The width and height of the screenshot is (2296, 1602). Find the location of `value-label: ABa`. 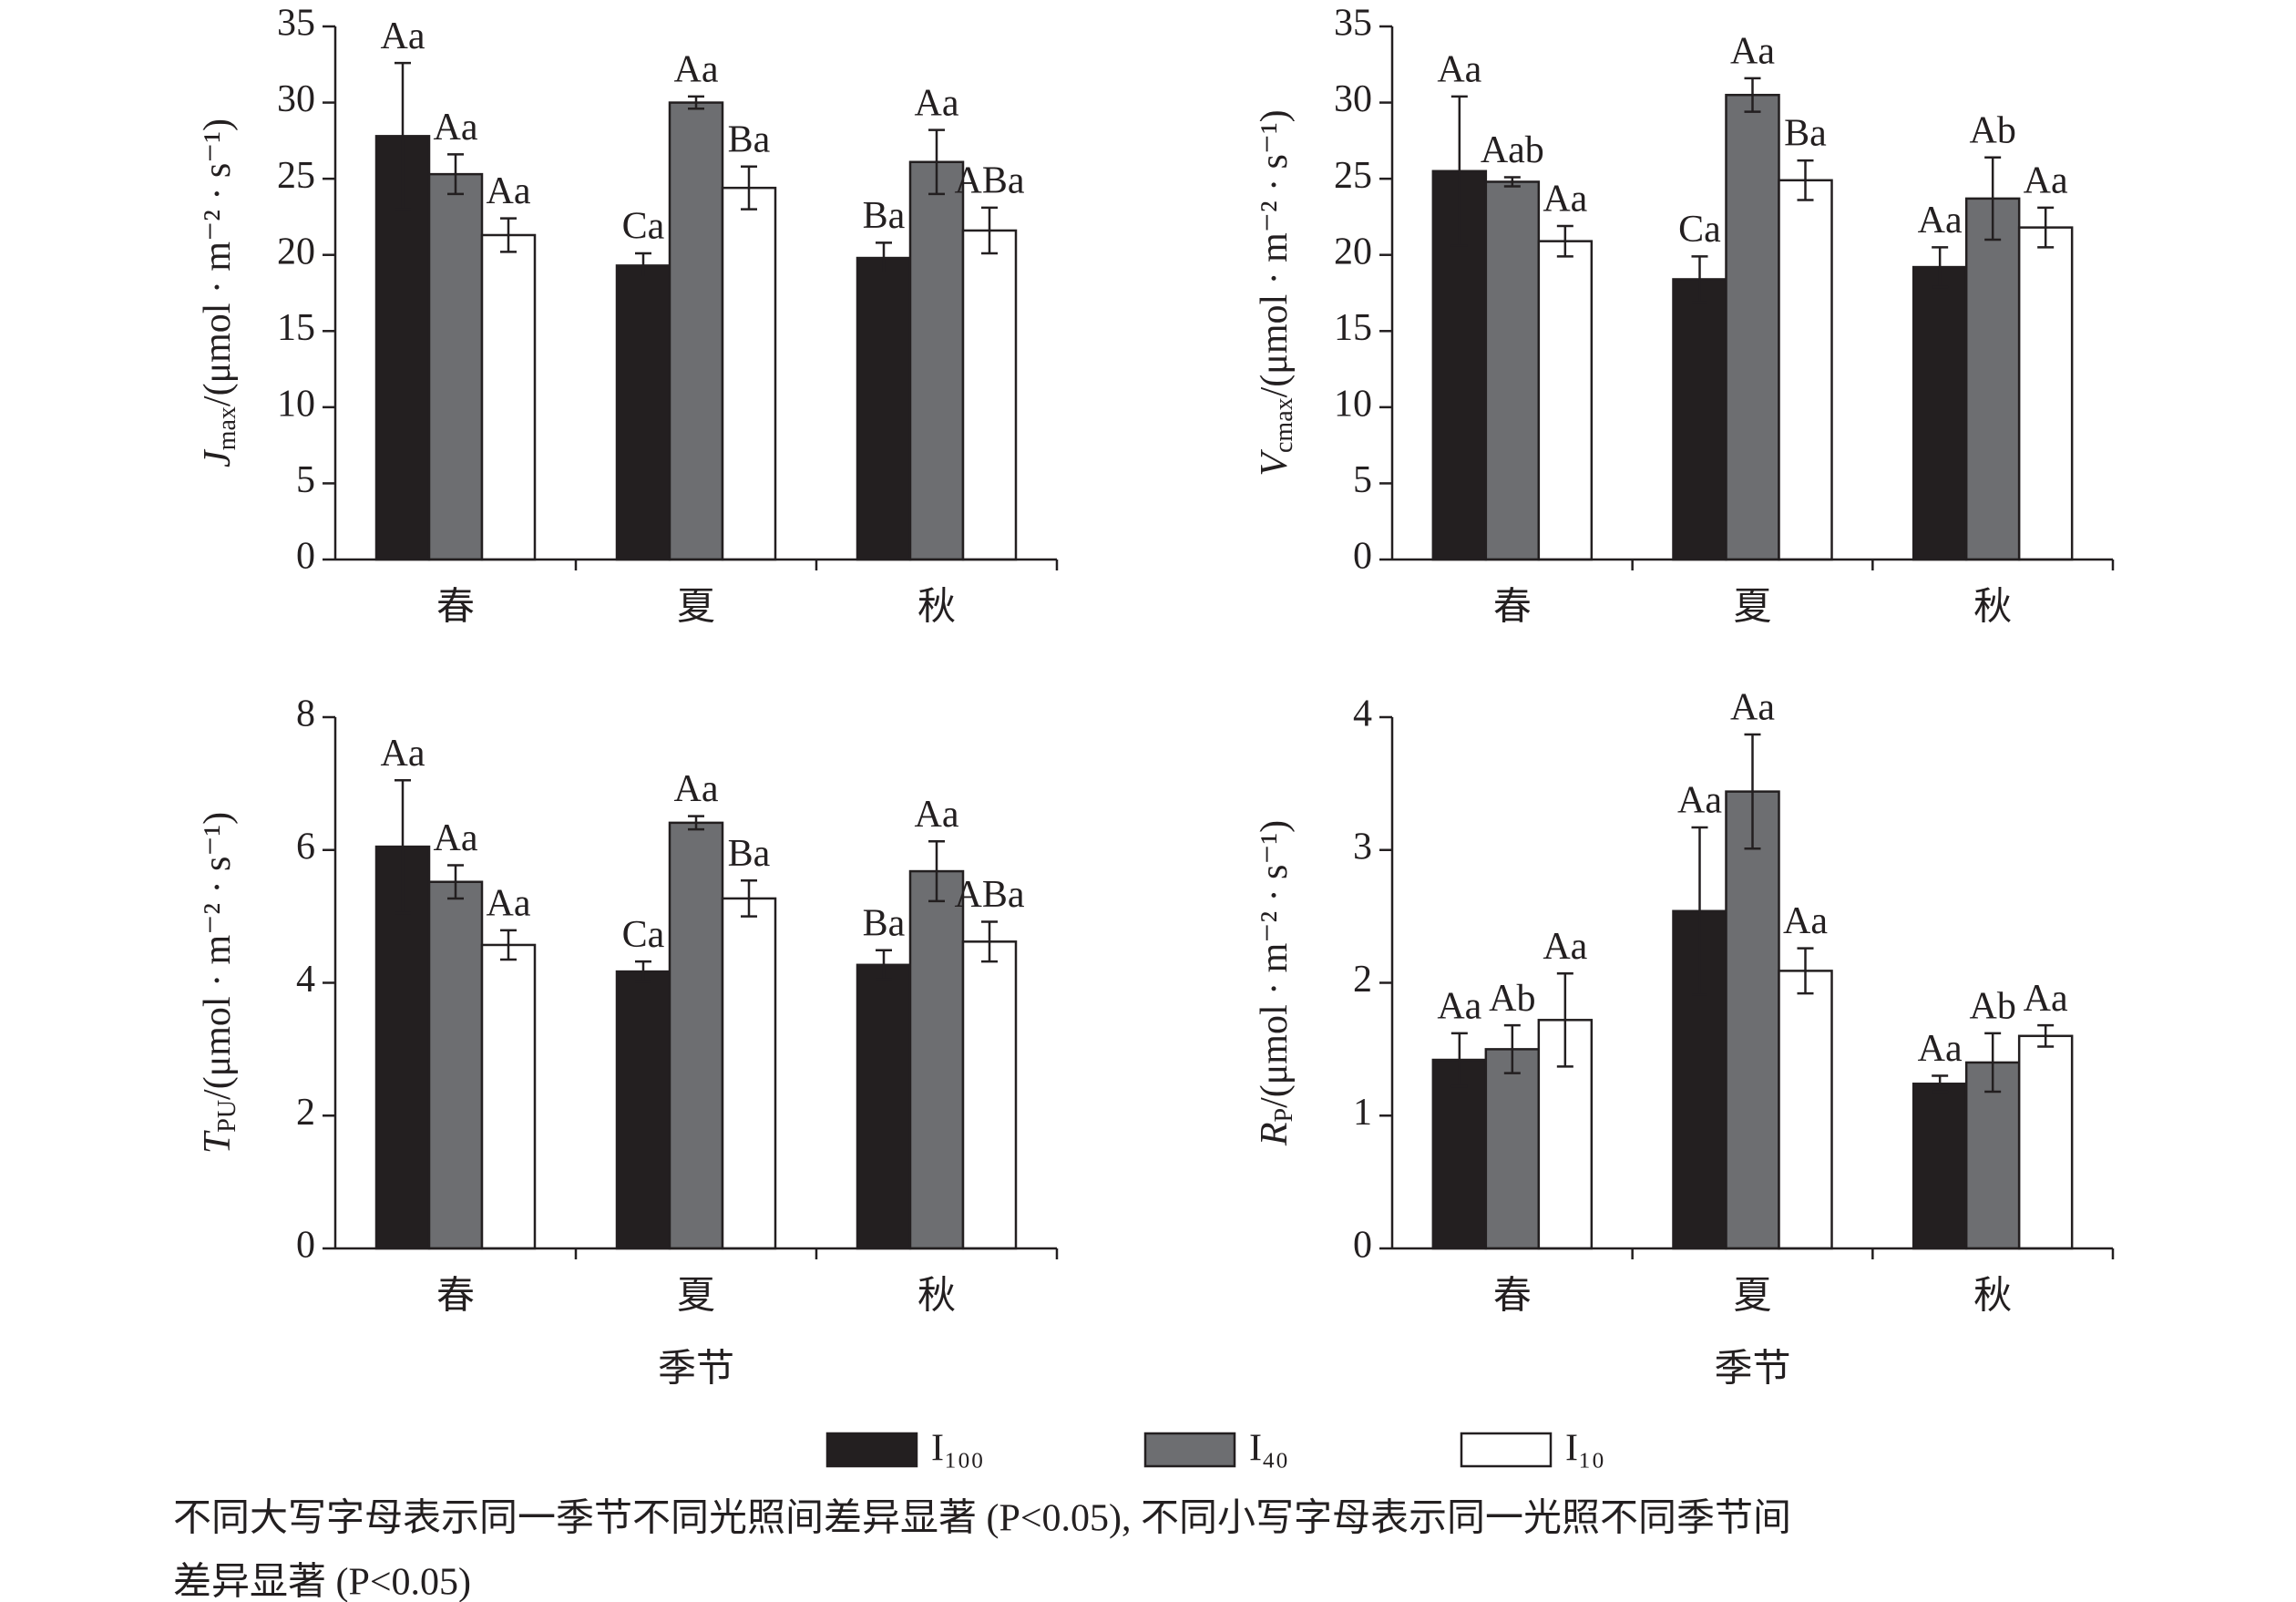

value-label: ABa is located at coordinates (990, 895).